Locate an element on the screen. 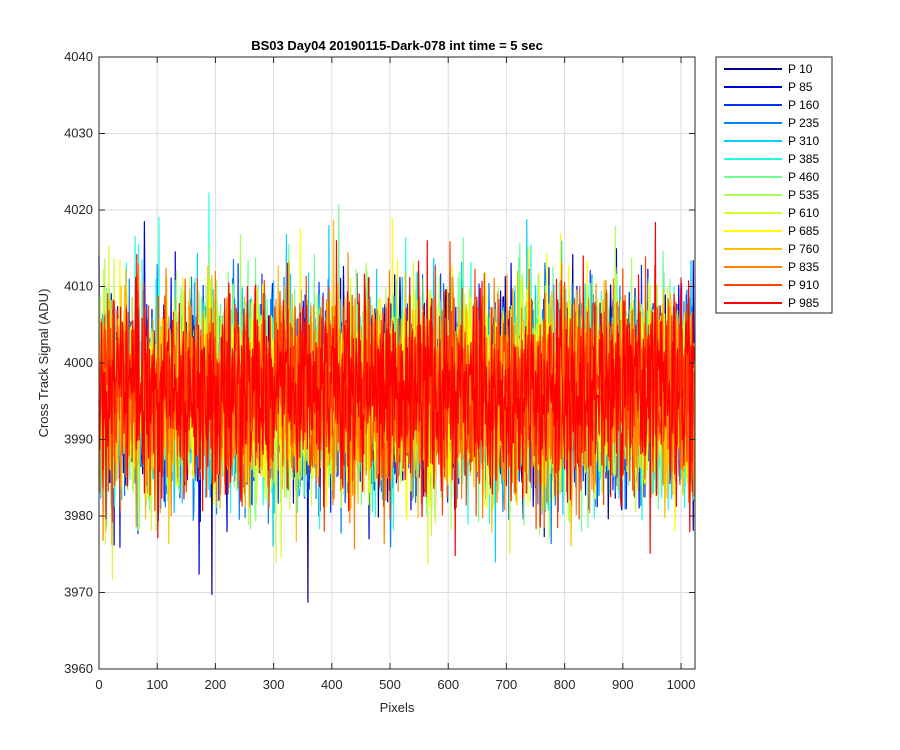 The image size is (900, 750). legend-entry: P 235 is located at coordinates (771, 123).